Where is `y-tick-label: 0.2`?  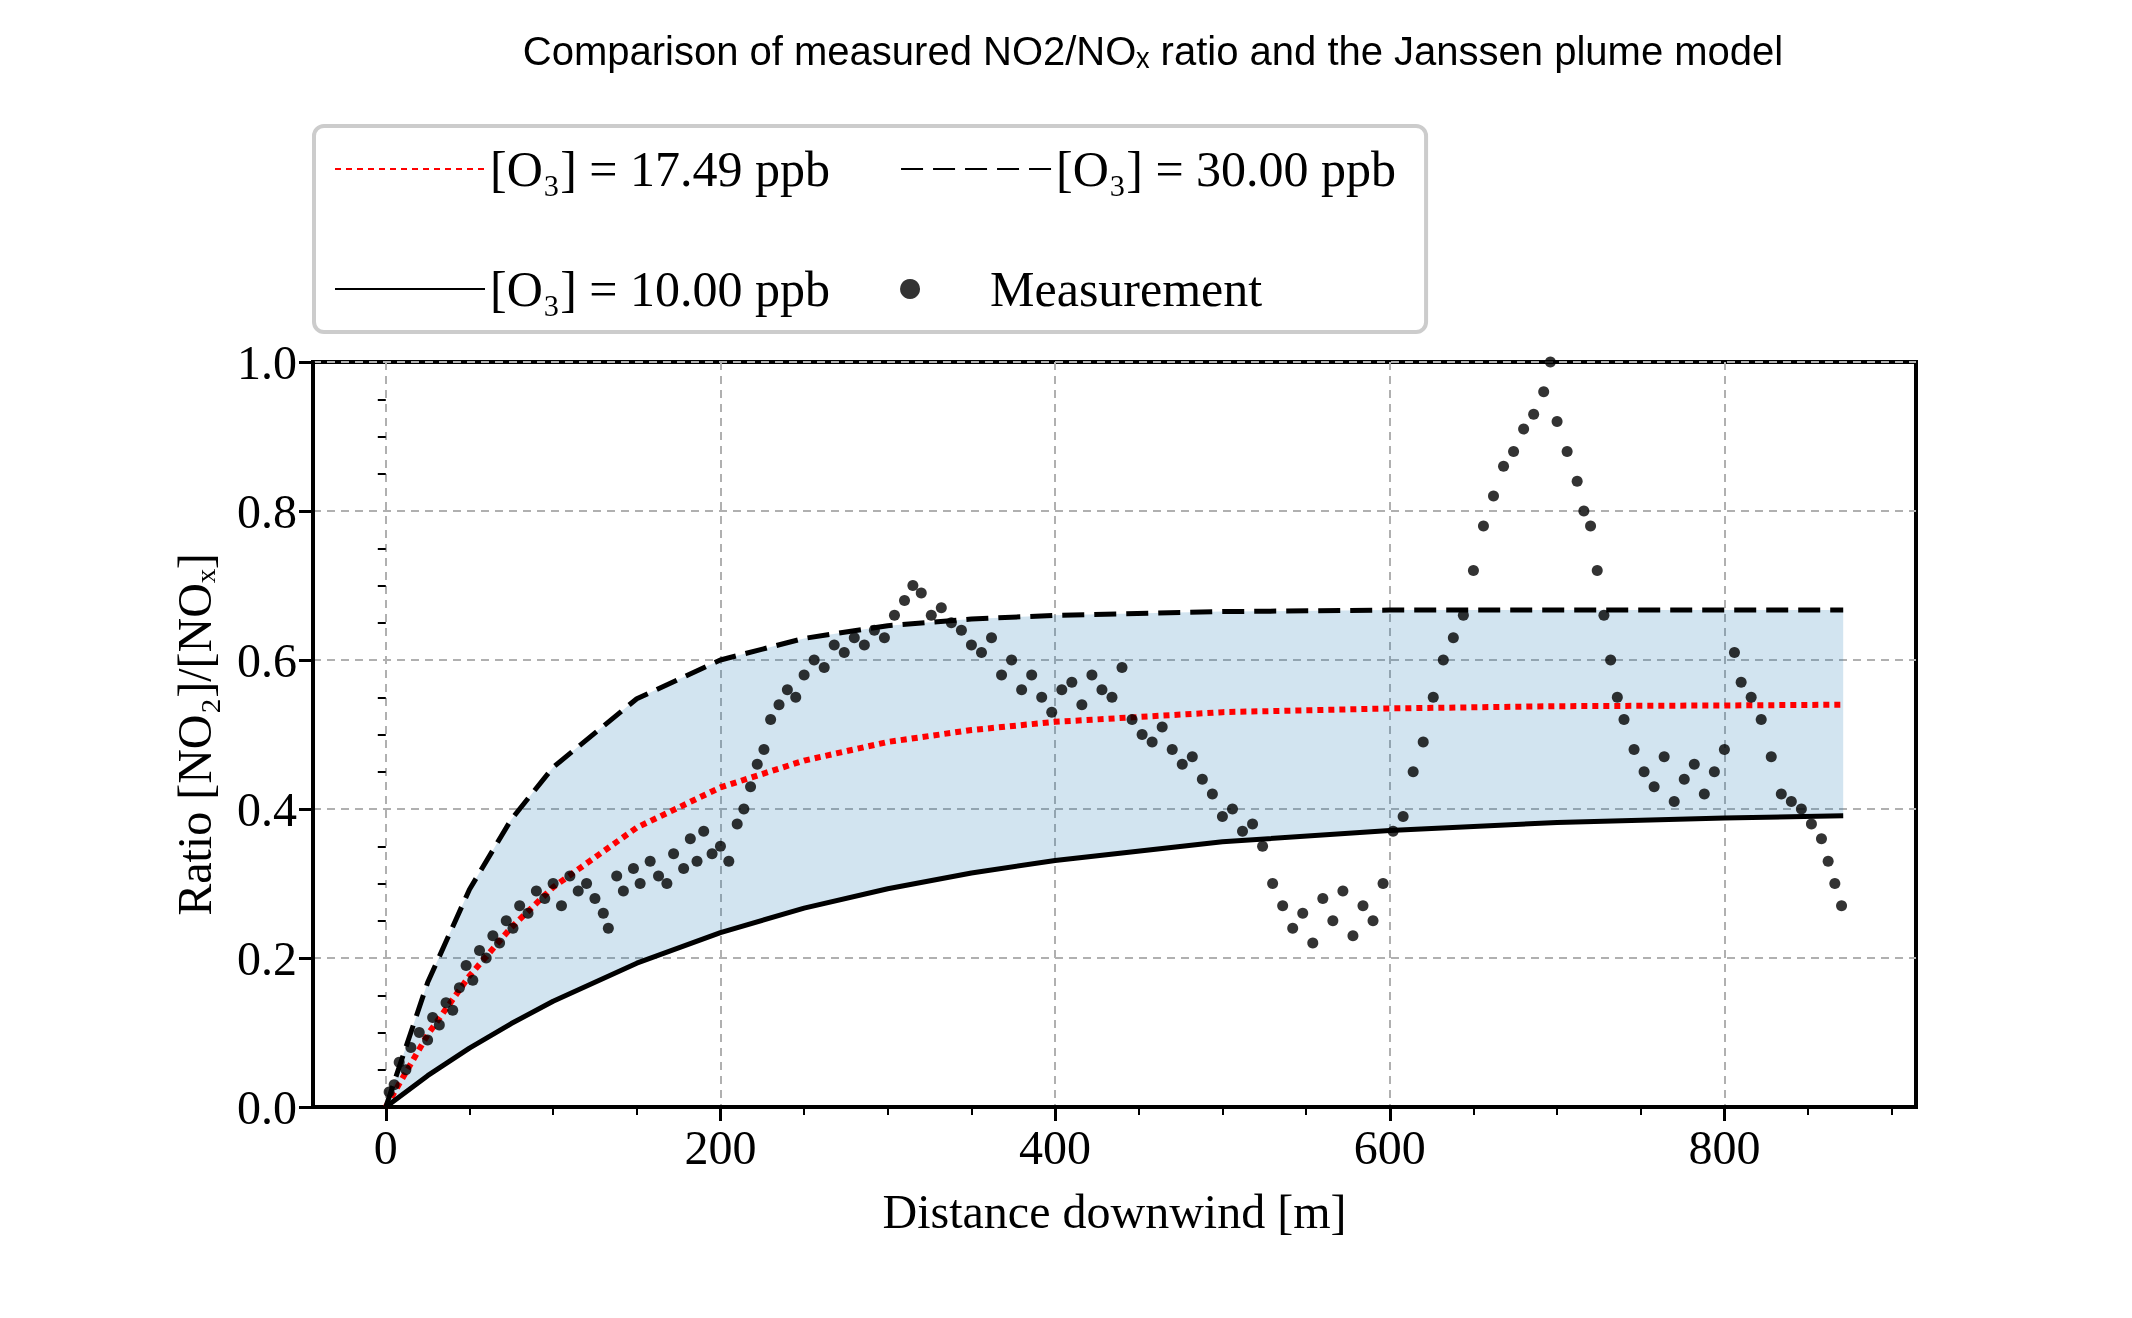 y-tick-label: 0.2 is located at coordinates (267, 958).